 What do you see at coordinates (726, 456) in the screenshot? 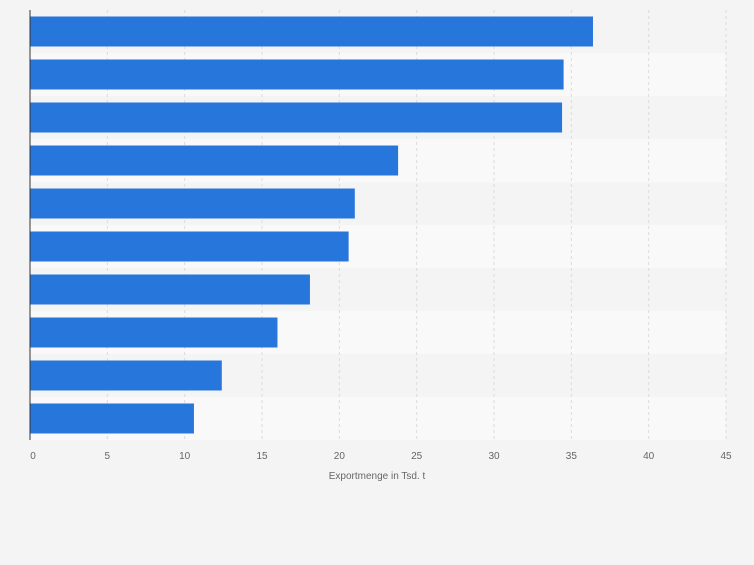
I see `x-tick-label: 45` at bounding box center [726, 456].